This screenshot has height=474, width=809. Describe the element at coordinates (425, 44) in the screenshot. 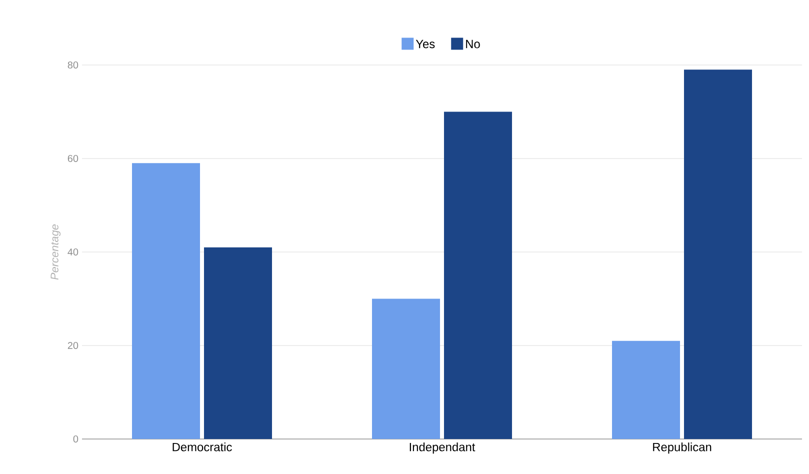

I see `legend-label: Yes` at that location.